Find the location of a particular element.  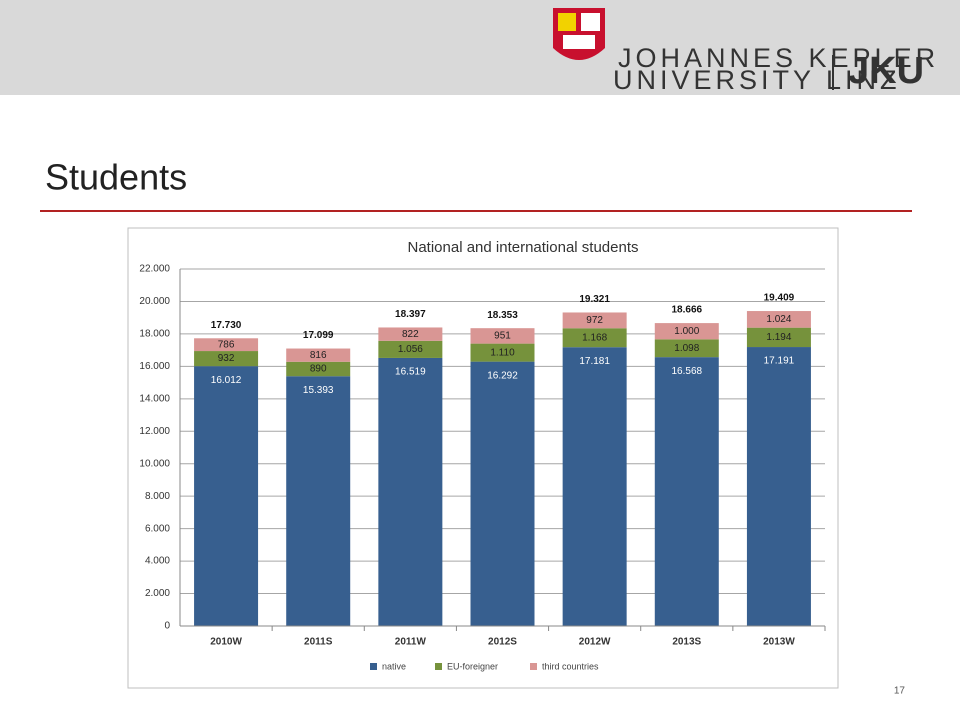

y-tick-label: 16.000 is located at coordinates (154, 366).